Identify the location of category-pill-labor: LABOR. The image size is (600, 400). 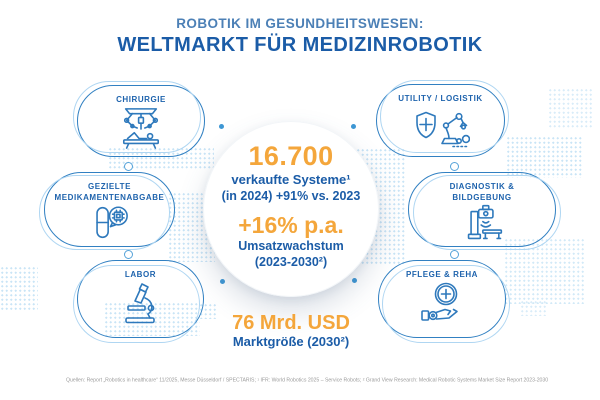
(140, 299).